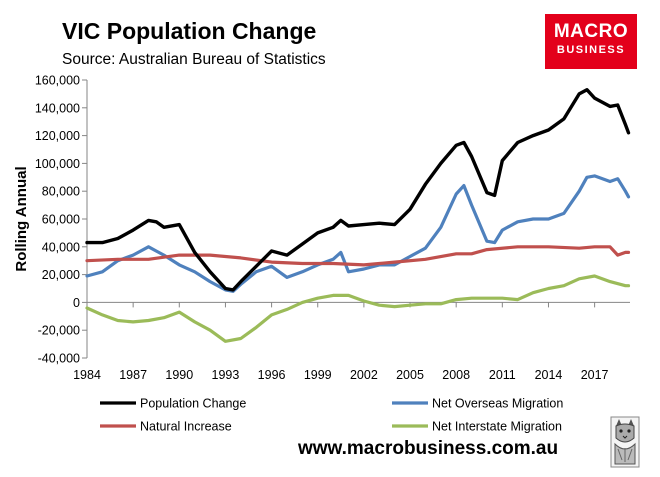 This screenshot has height=477, width=660. I want to click on y-axis-title: Rolling Annual, so click(21, 218).